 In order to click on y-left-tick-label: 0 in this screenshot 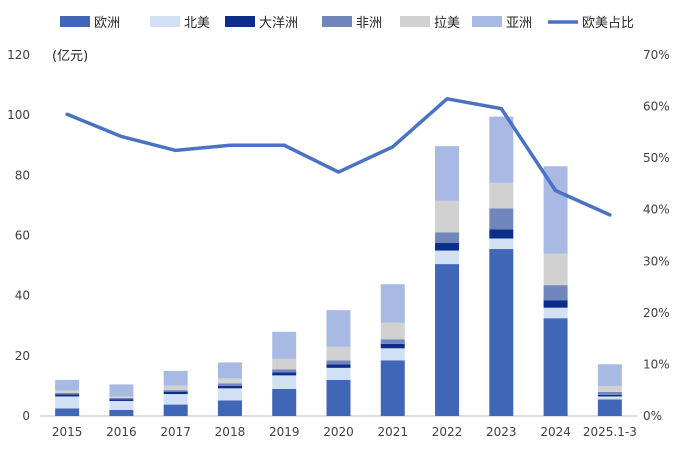, I will do `click(26, 416)`.